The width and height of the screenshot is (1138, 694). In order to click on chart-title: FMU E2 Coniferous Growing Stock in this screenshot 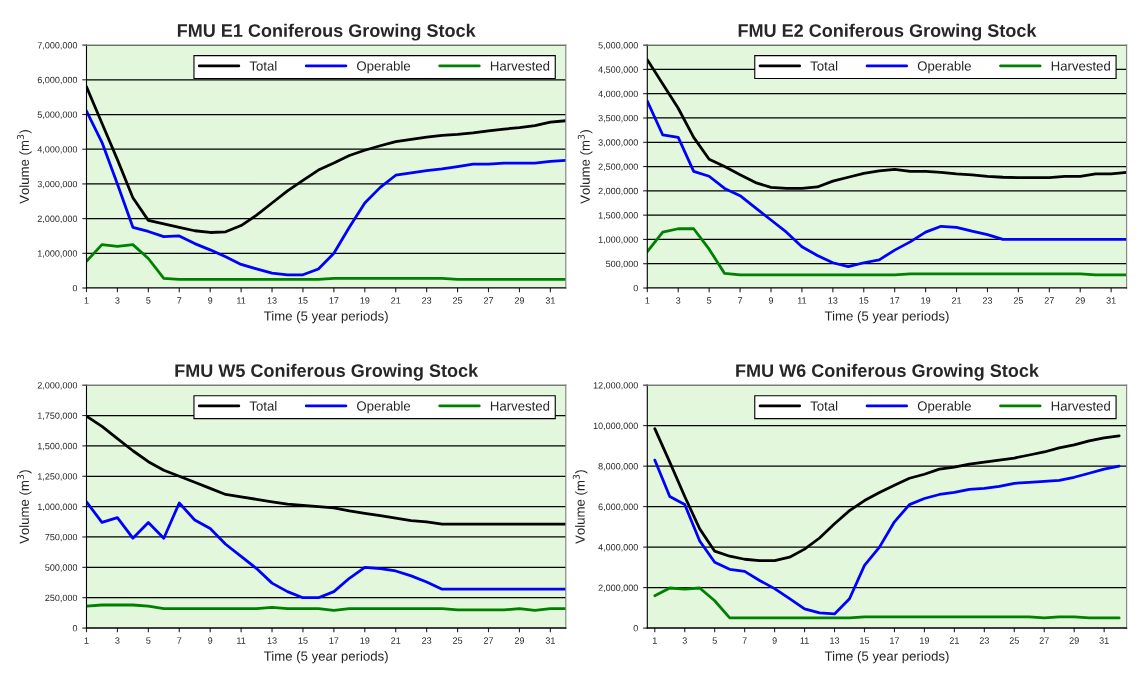, I will do `click(887, 32)`.